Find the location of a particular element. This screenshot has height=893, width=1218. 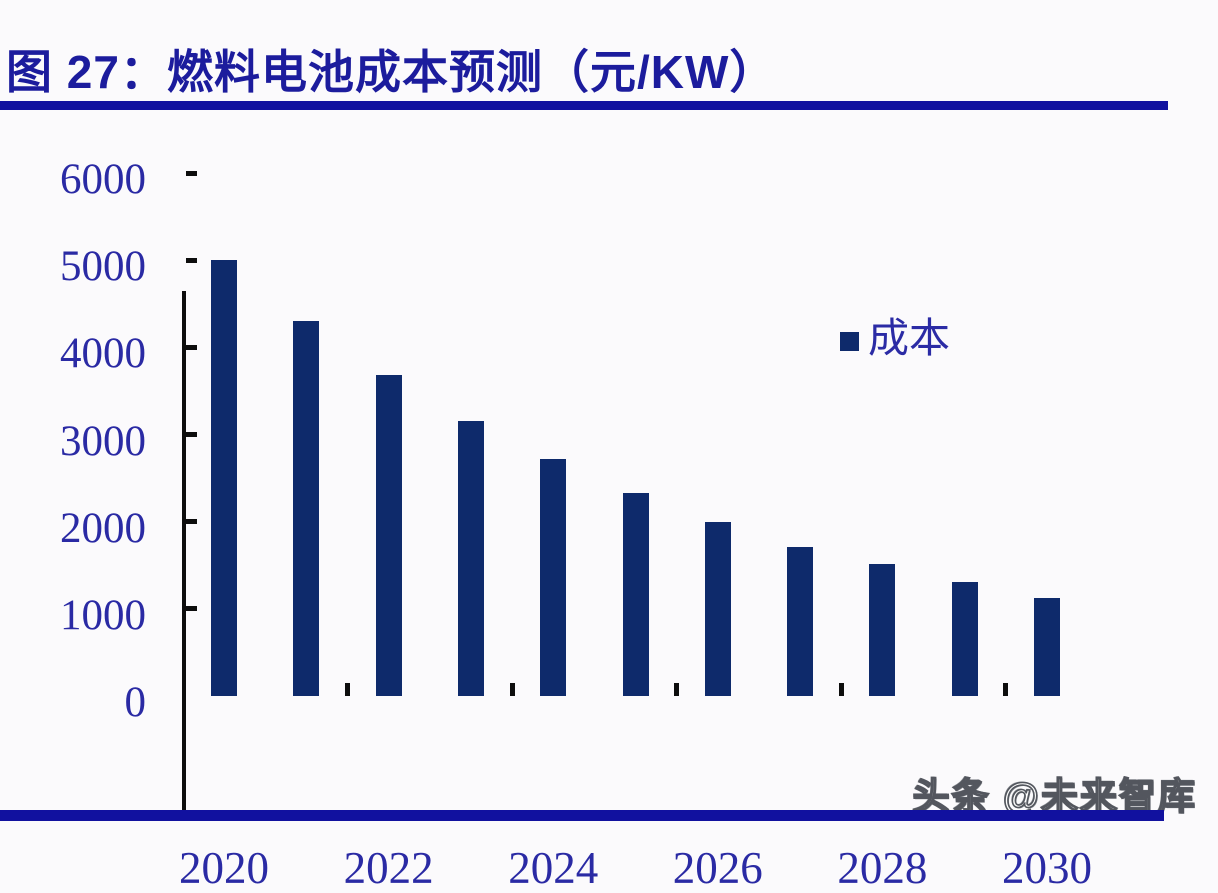

x-tick-2029-2030 is located at coordinates (1006, 689).